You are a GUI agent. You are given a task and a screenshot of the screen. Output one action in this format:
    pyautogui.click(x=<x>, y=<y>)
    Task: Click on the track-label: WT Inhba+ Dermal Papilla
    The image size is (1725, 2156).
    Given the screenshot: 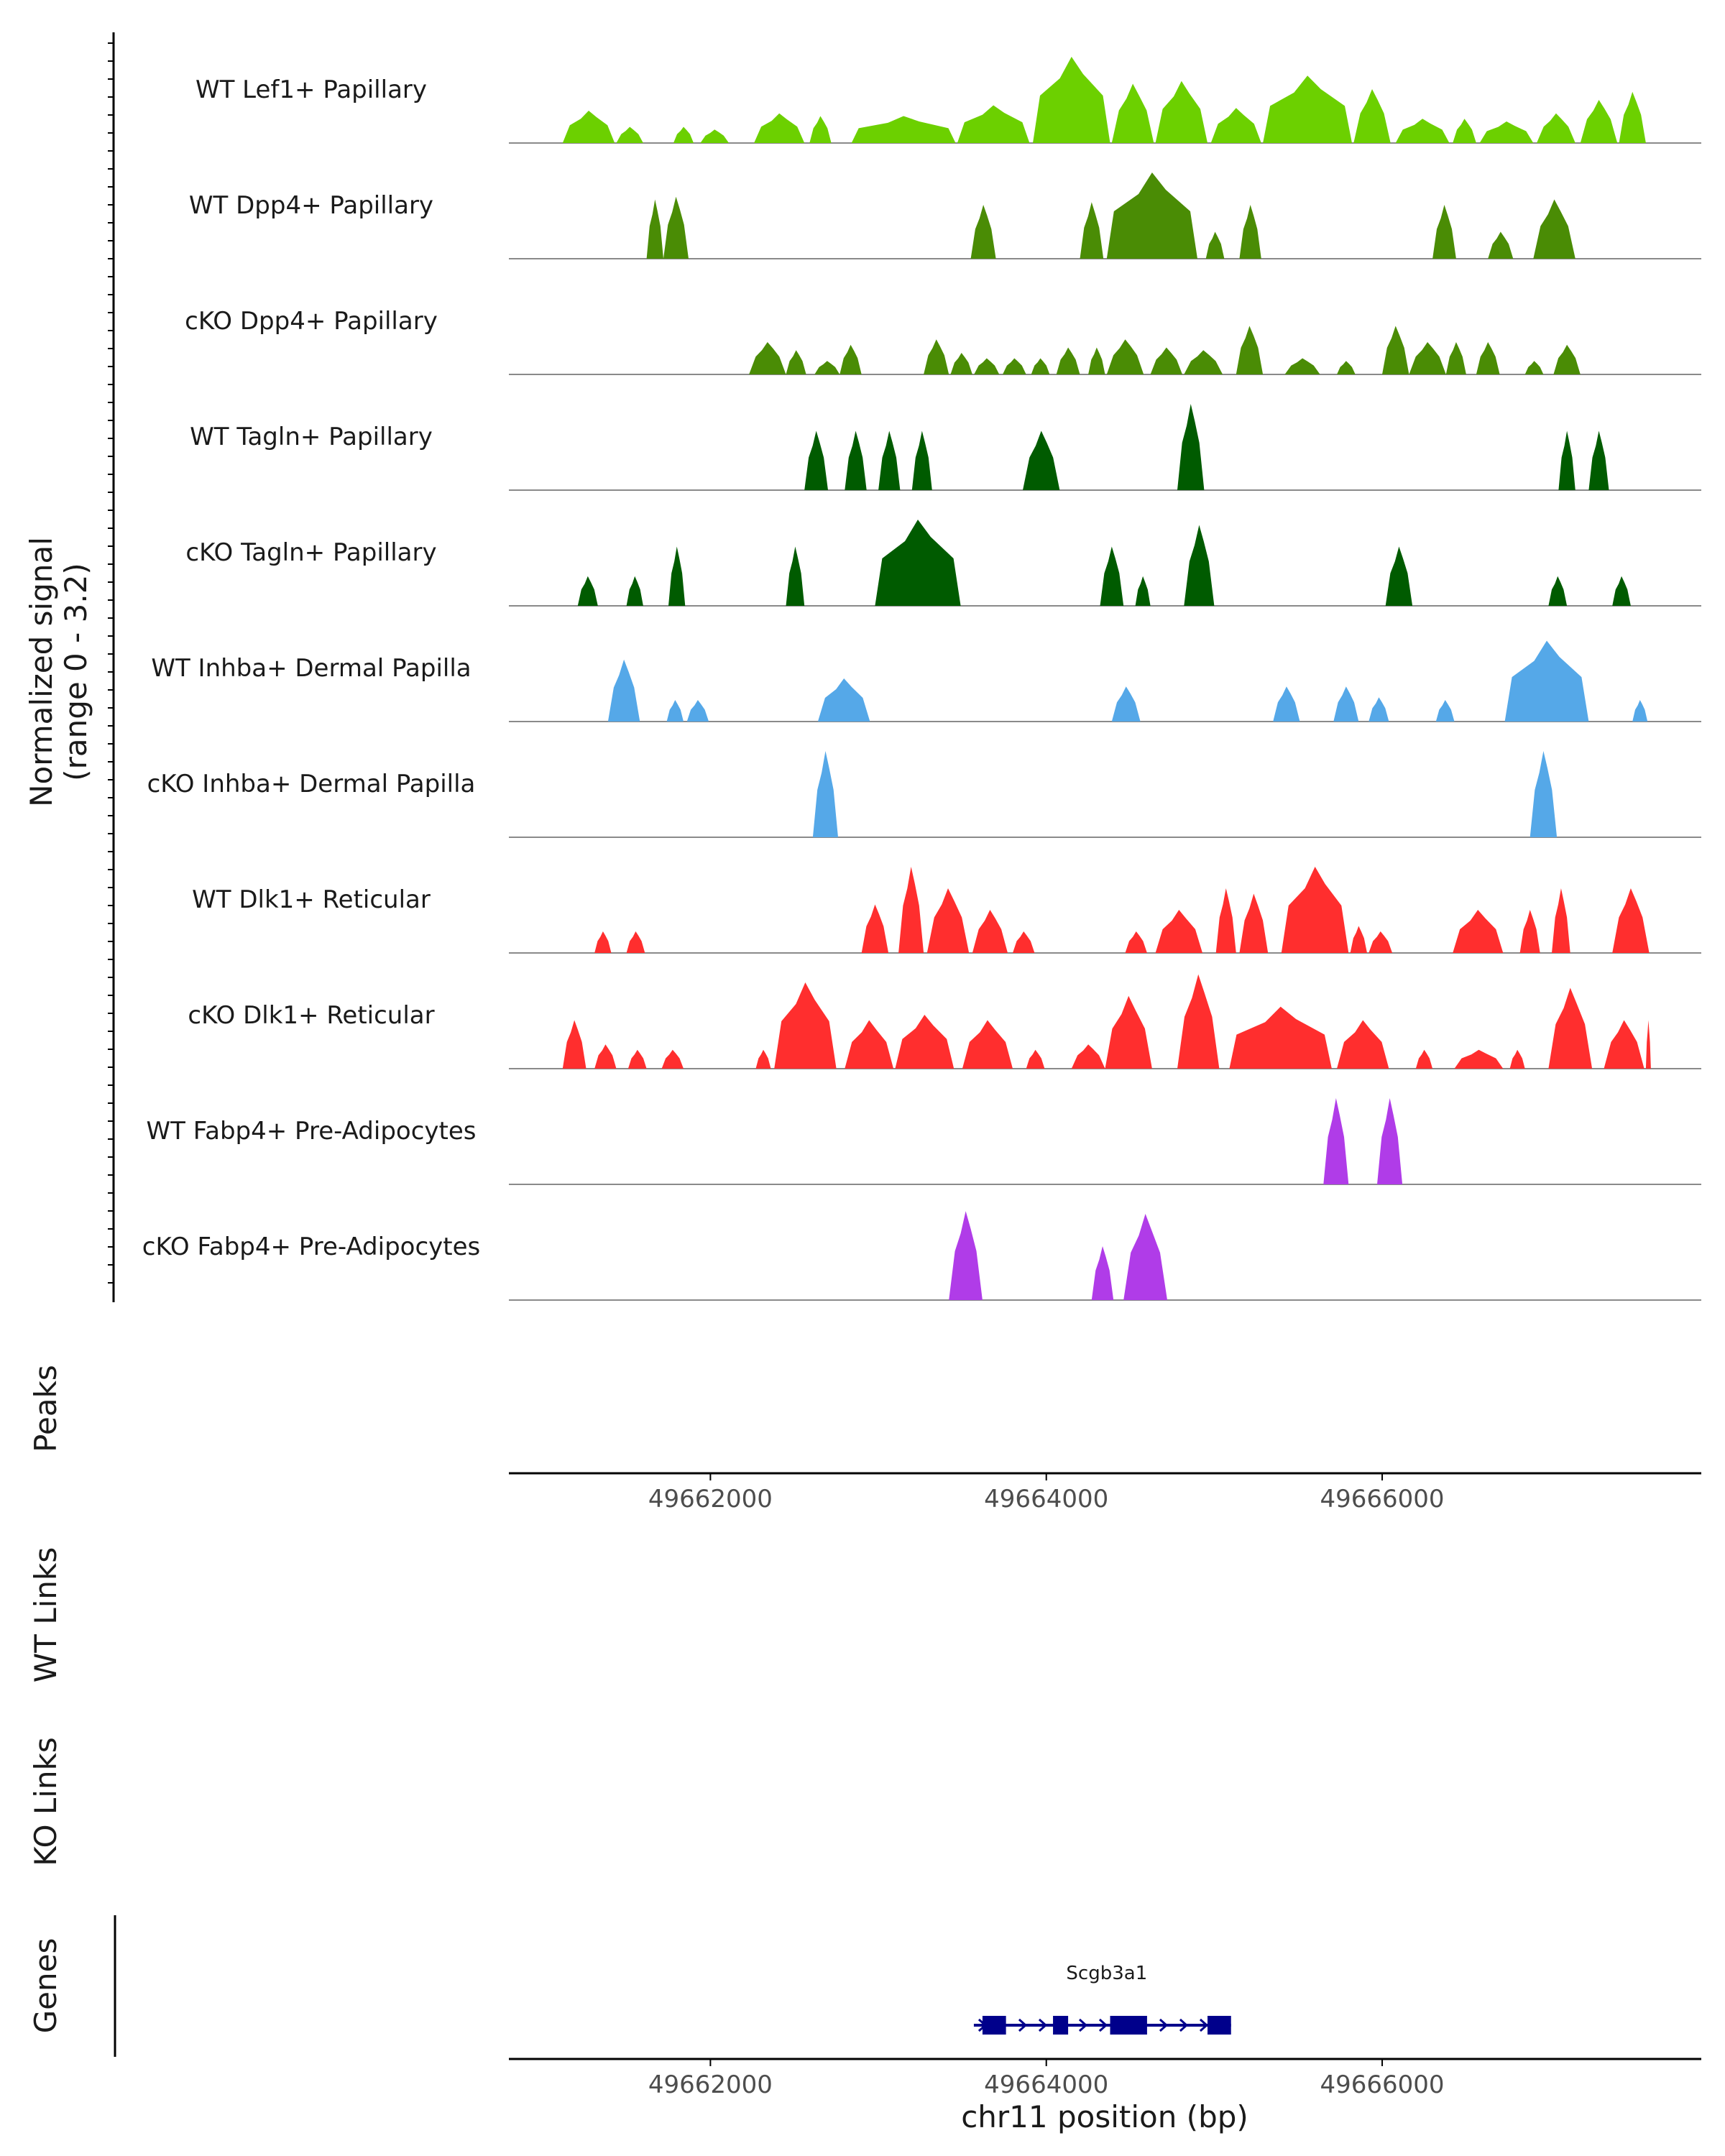 What is the action you would take?
    pyautogui.click(x=311, y=668)
    